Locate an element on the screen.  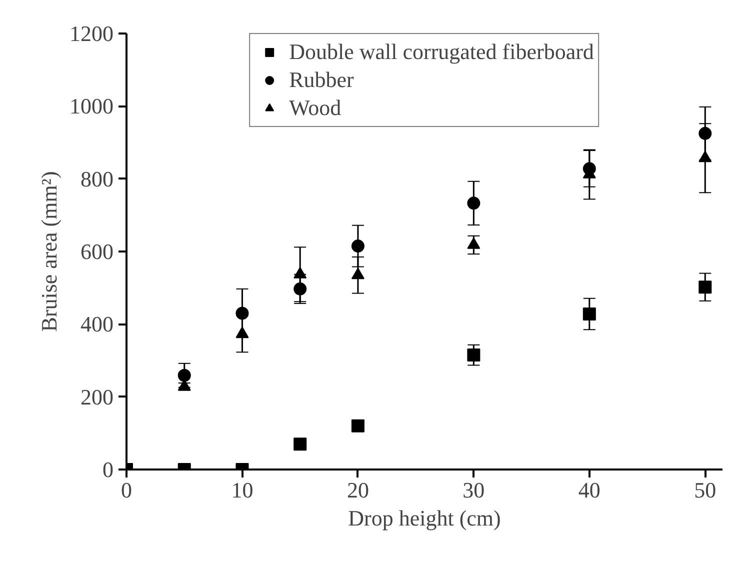
x-tick-label: 30 is located at coordinates (473, 490).